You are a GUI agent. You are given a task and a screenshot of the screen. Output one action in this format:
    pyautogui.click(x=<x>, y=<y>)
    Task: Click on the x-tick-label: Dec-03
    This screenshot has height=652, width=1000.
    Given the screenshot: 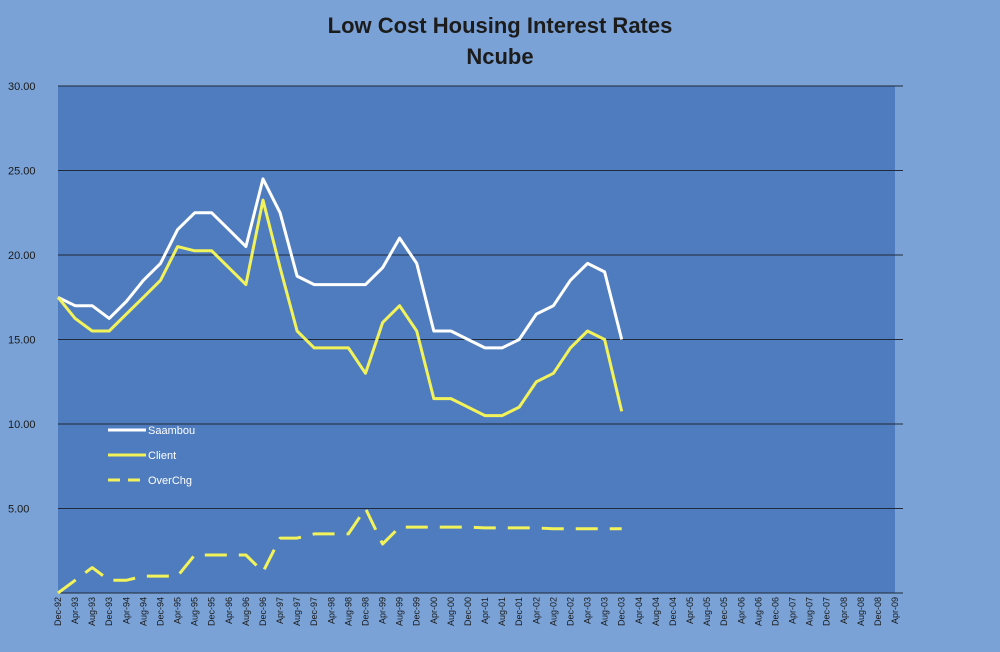 What is the action you would take?
    pyautogui.click(x=622, y=611)
    